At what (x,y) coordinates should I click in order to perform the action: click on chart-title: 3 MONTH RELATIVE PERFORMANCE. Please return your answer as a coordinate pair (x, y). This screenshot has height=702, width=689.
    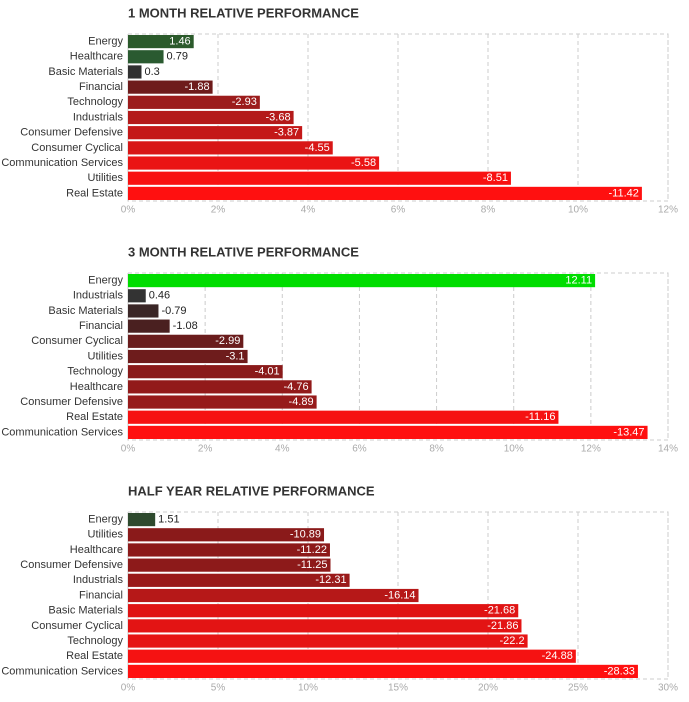
    Looking at the image, I should click on (243, 251).